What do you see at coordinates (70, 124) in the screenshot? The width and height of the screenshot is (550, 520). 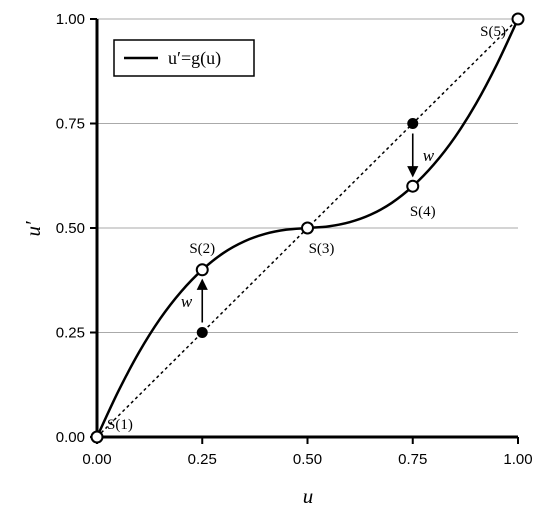 I see `y-tick-label: 0.75` at bounding box center [70, 124].